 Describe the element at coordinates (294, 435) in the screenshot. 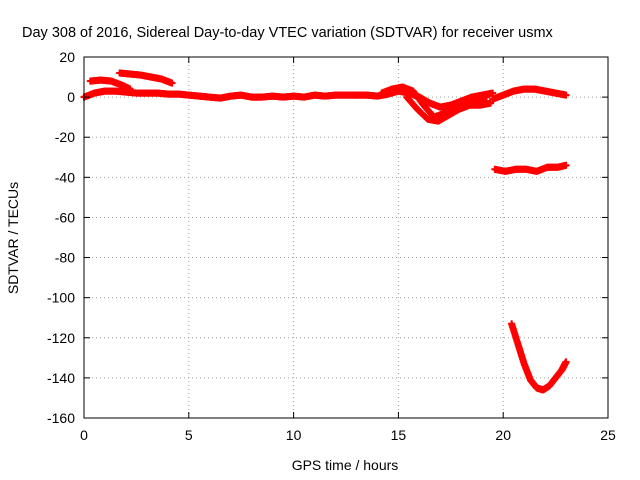

I see `x-tick-label: 10` at that location.